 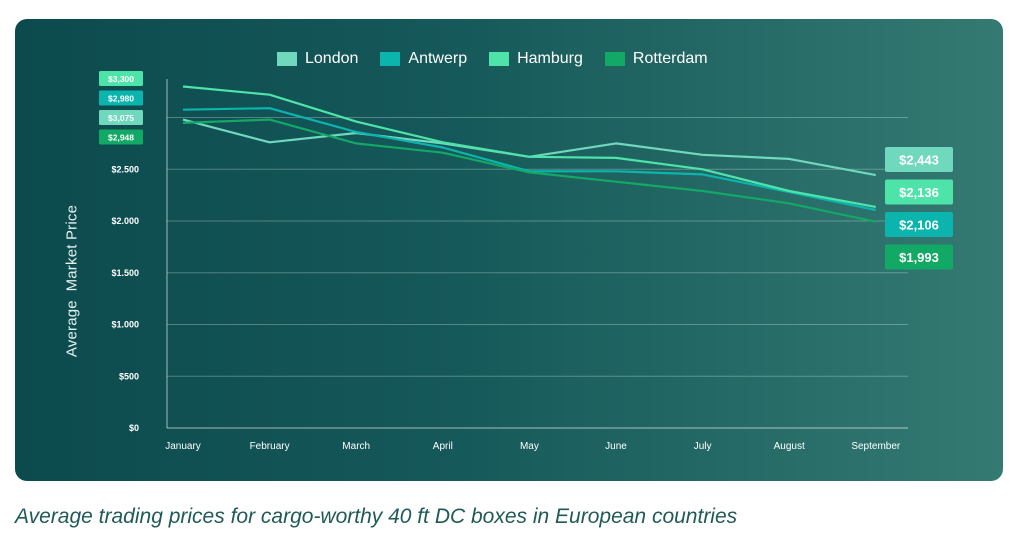 What do you see at coordinates (125, 169) in the screenshot?
I see `y-tick-label: $2.500` at bounding box center [125, 169].